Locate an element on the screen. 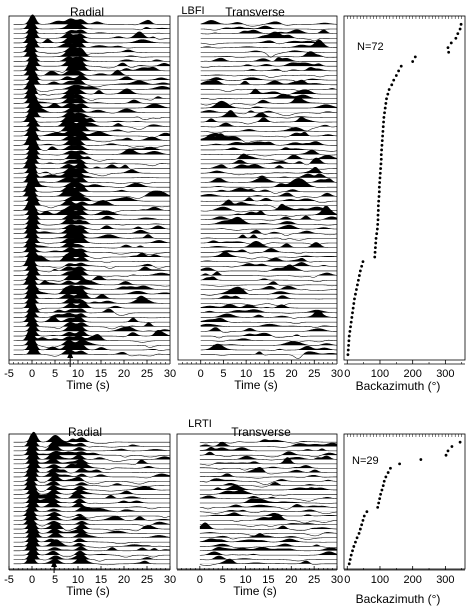 The image size is (474, 607). lrti-radial-x-tick-label: -5 is located at coordinates (9, 580).